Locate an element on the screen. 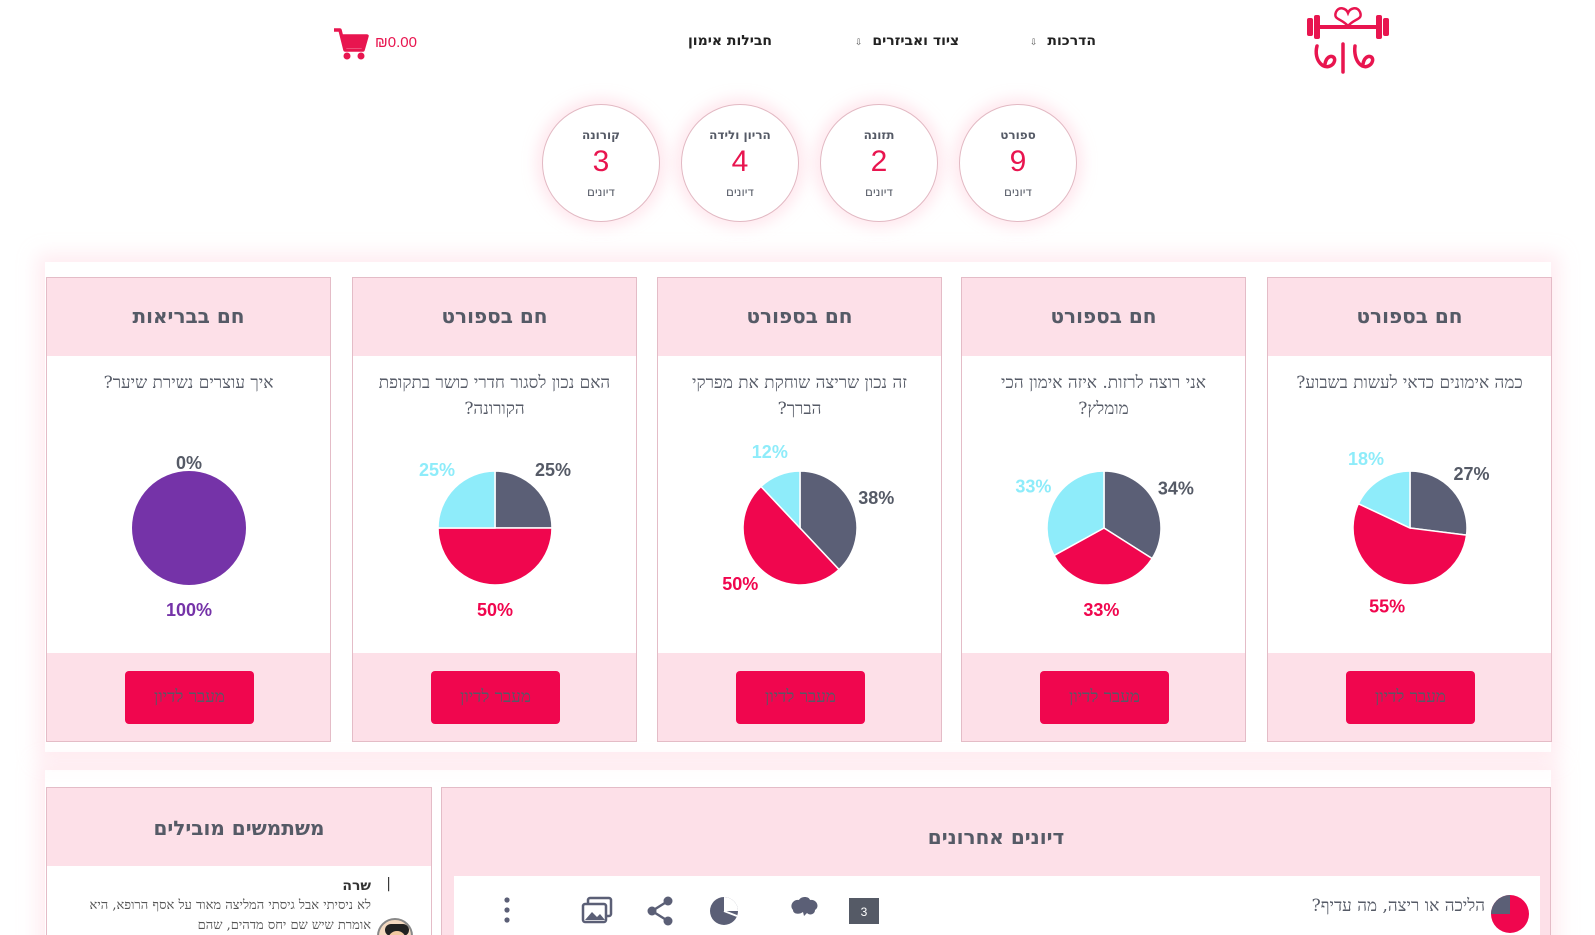 This screenshot has height=935, width=1595. user-avatar-icon is located at coordinates (397, 929).